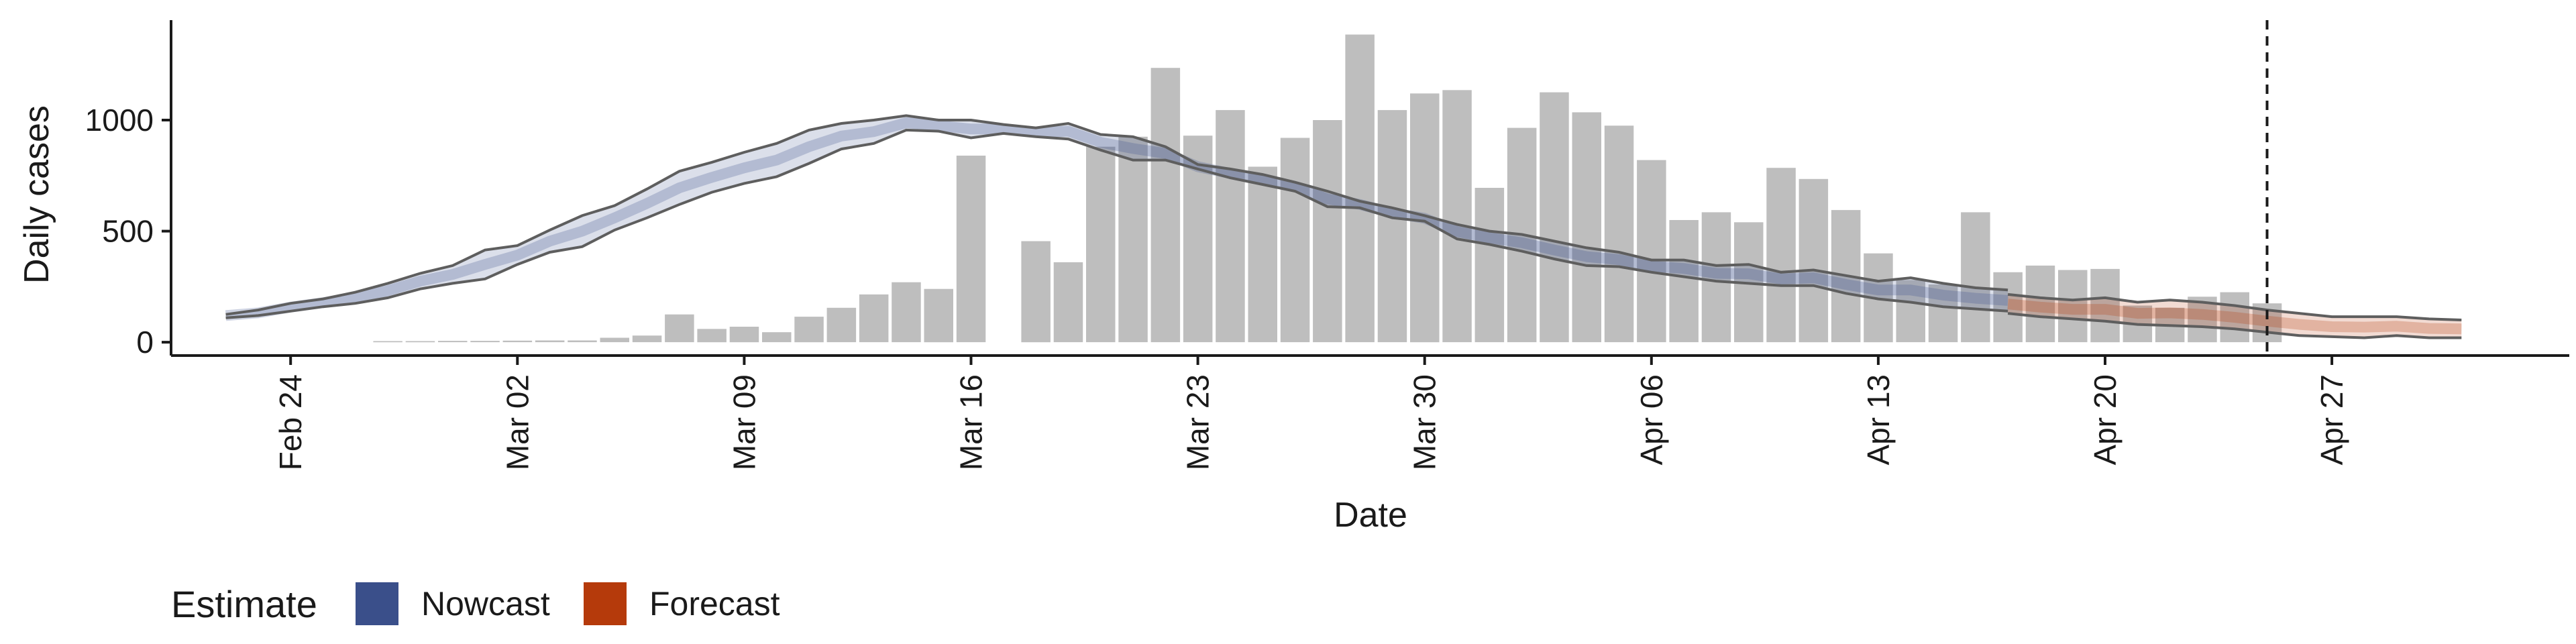 The width and height of the screenshot is (2576, 644). What do you see at coordinates (36, 194) in the screenshot?
I see `y-axis-title: Daily cases` at bounding box center [36, 194].